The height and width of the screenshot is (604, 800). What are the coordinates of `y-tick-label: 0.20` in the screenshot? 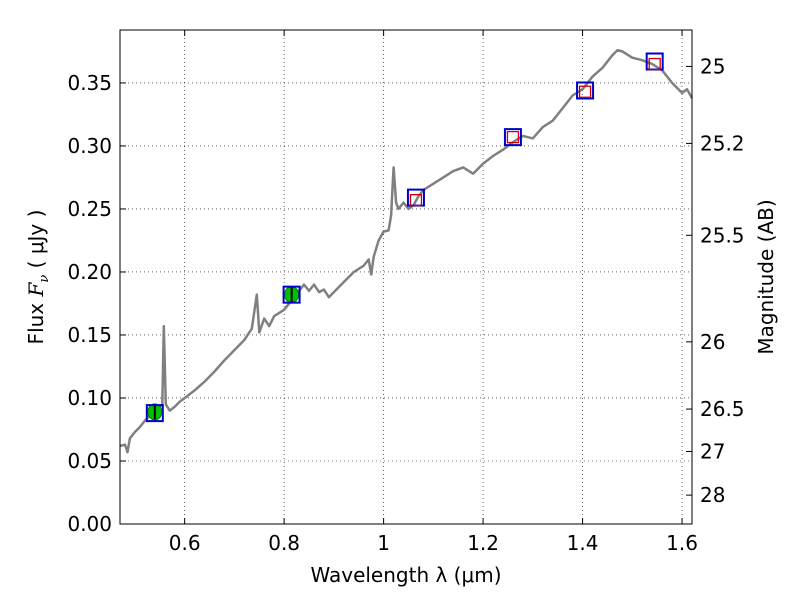 It's located at (89, 272).